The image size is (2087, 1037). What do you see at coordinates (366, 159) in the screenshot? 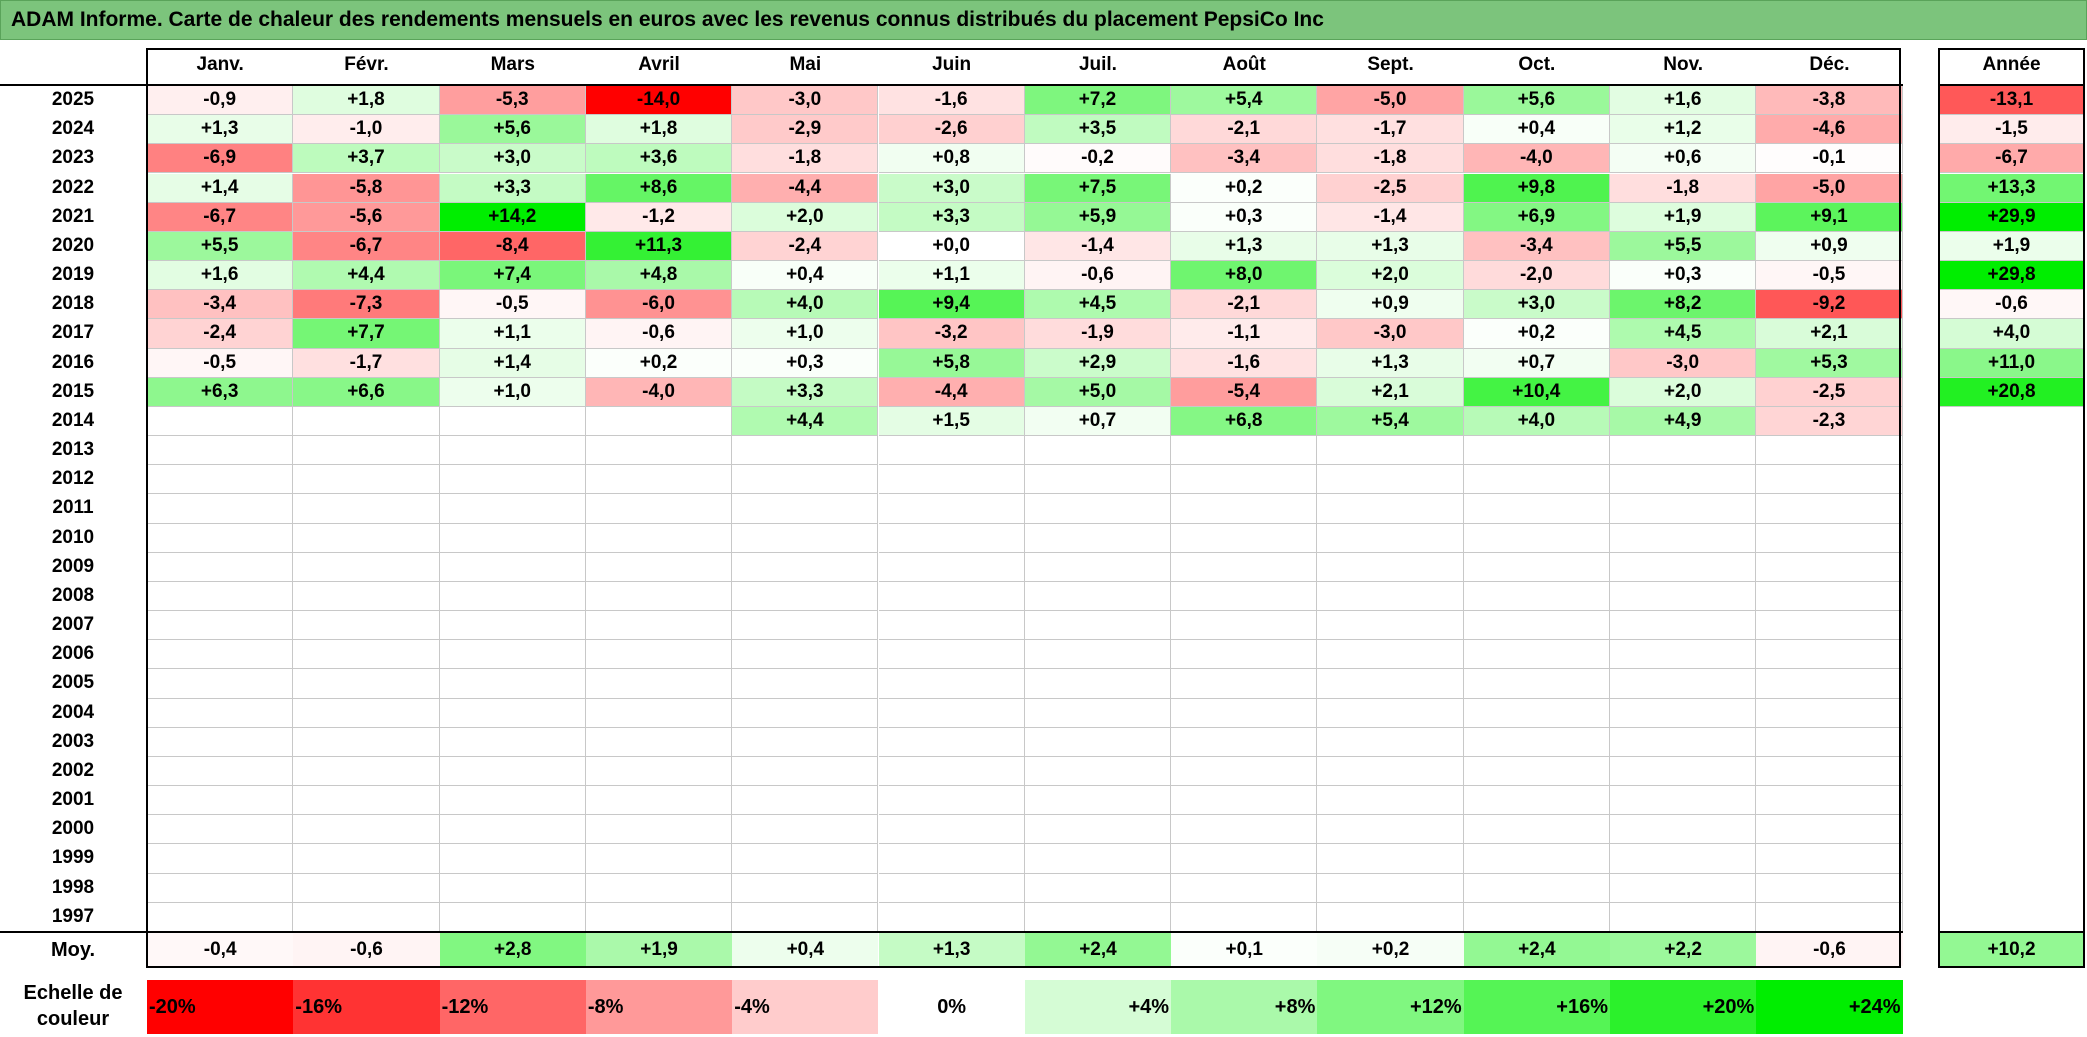
I see `heatmap-cell: +3,7` at bounding box center [366, 159].